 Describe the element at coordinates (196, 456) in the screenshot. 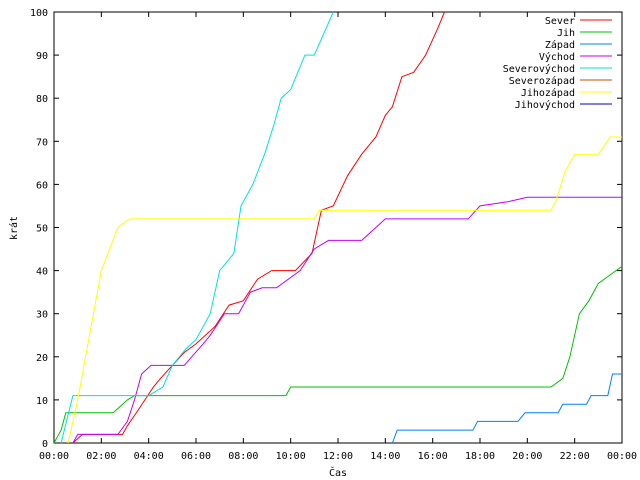

I see `x-tick-label: 06:00` at that location.